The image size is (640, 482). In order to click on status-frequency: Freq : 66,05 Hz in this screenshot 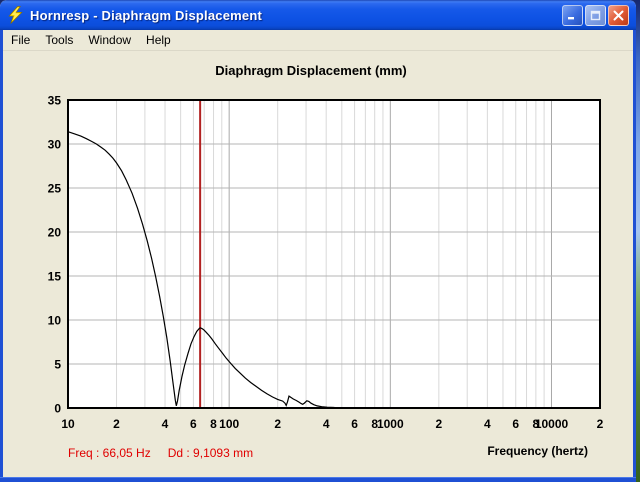, I will do `click(109, 453)`.